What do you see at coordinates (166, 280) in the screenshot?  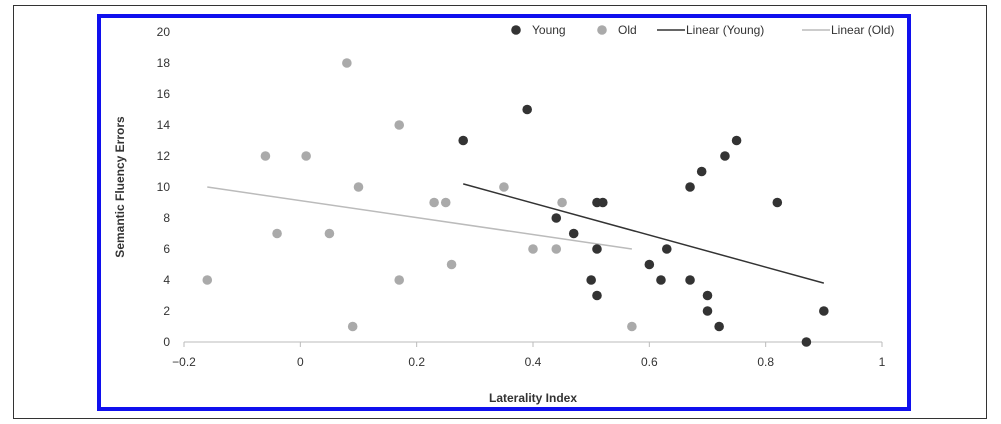 I see `y-tick-label: 4` at bounding box center [166, 280].